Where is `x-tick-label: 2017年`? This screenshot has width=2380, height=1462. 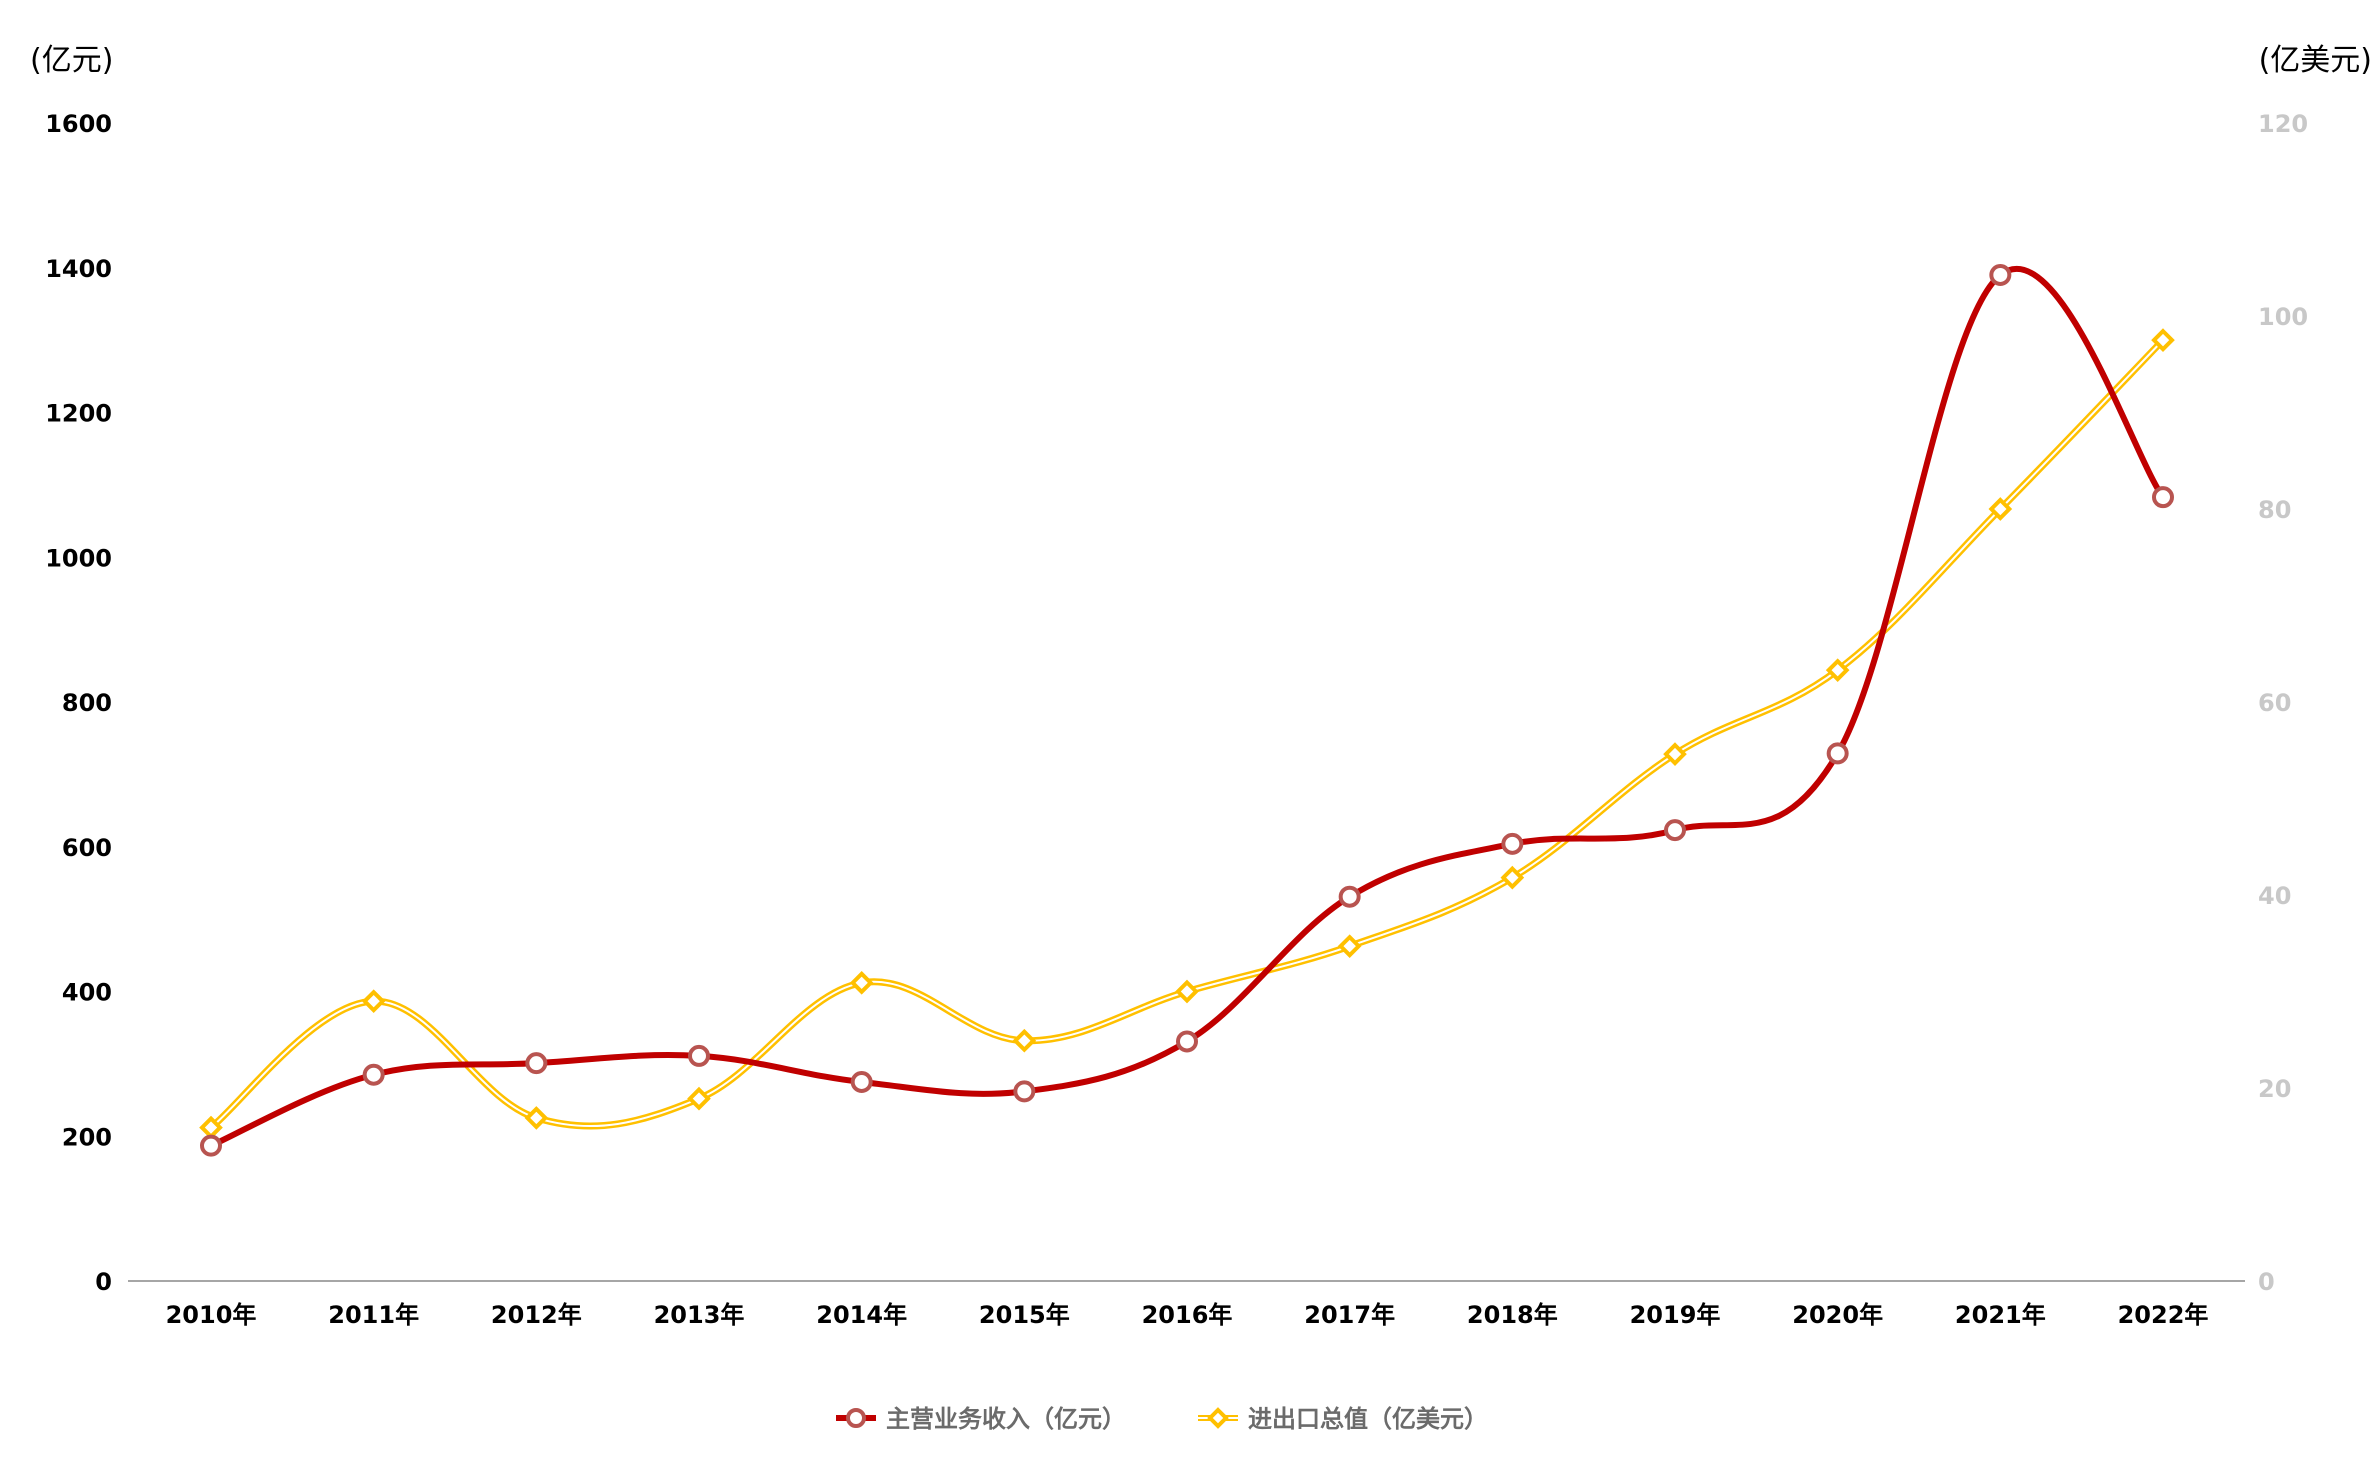 x-tick-label: 2017年 is located at coordinates (1349, 1315).